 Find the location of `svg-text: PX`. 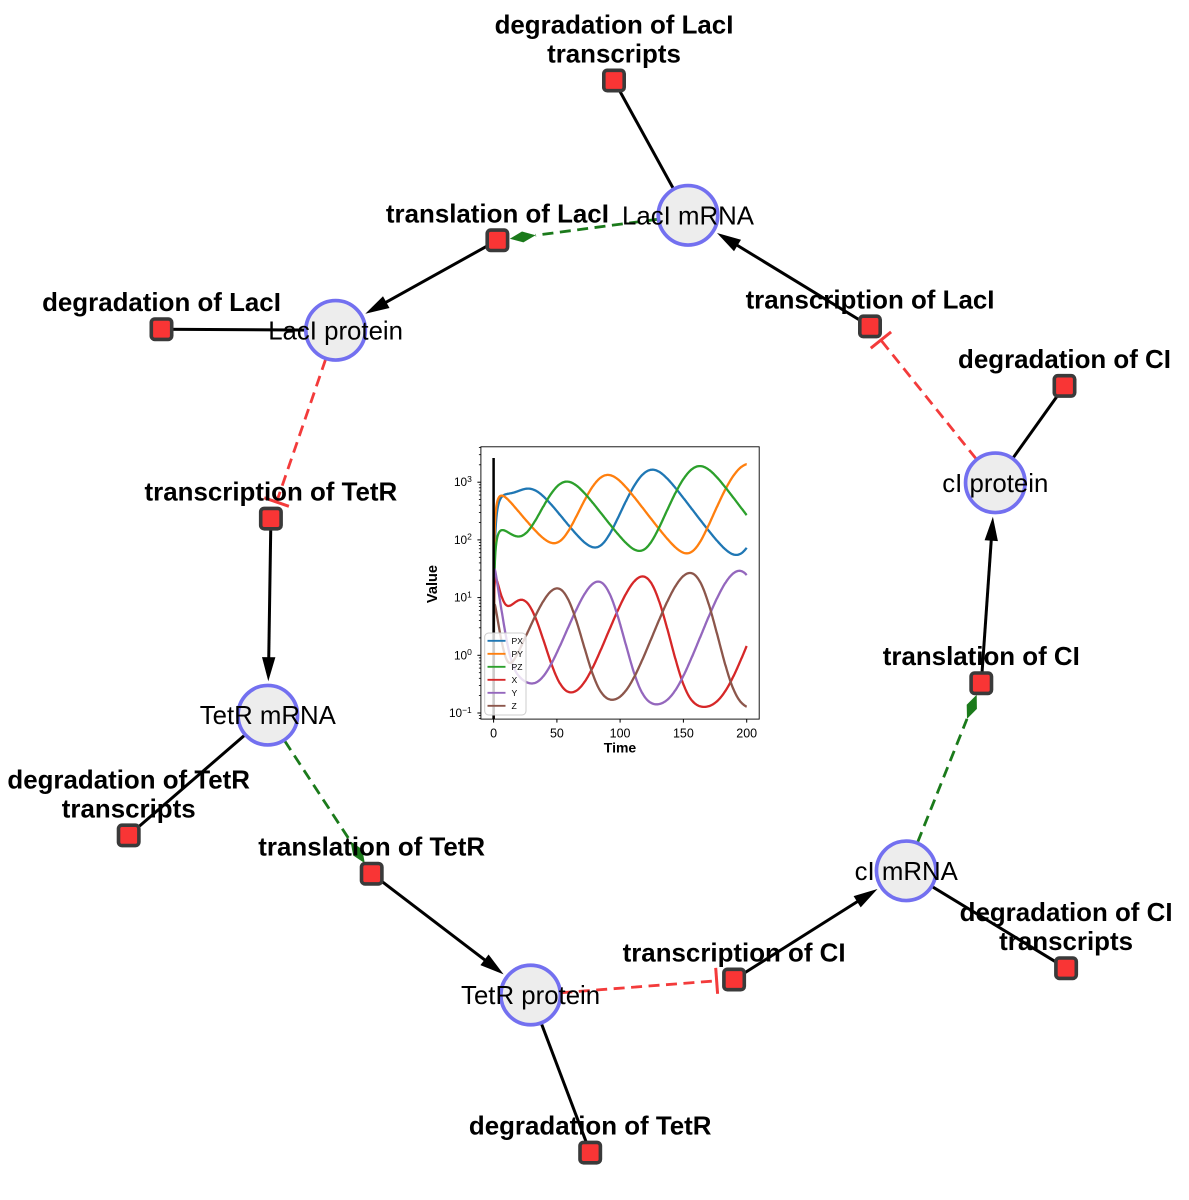

svg-text: PX is located at coordinates (518, 641).